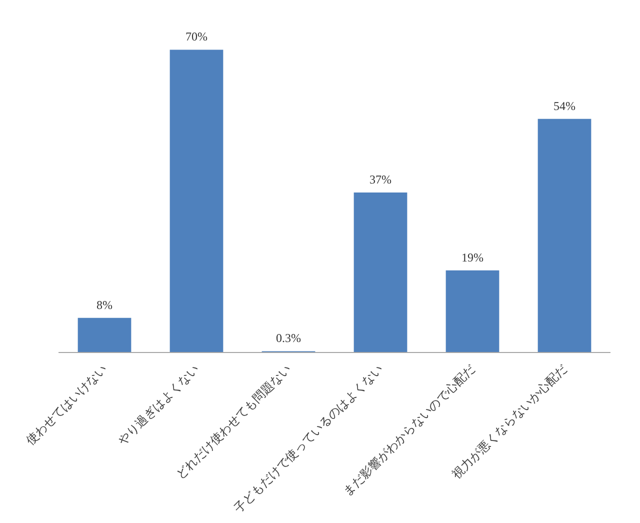  I want to click on data-label: 54%, so click(565, 105).